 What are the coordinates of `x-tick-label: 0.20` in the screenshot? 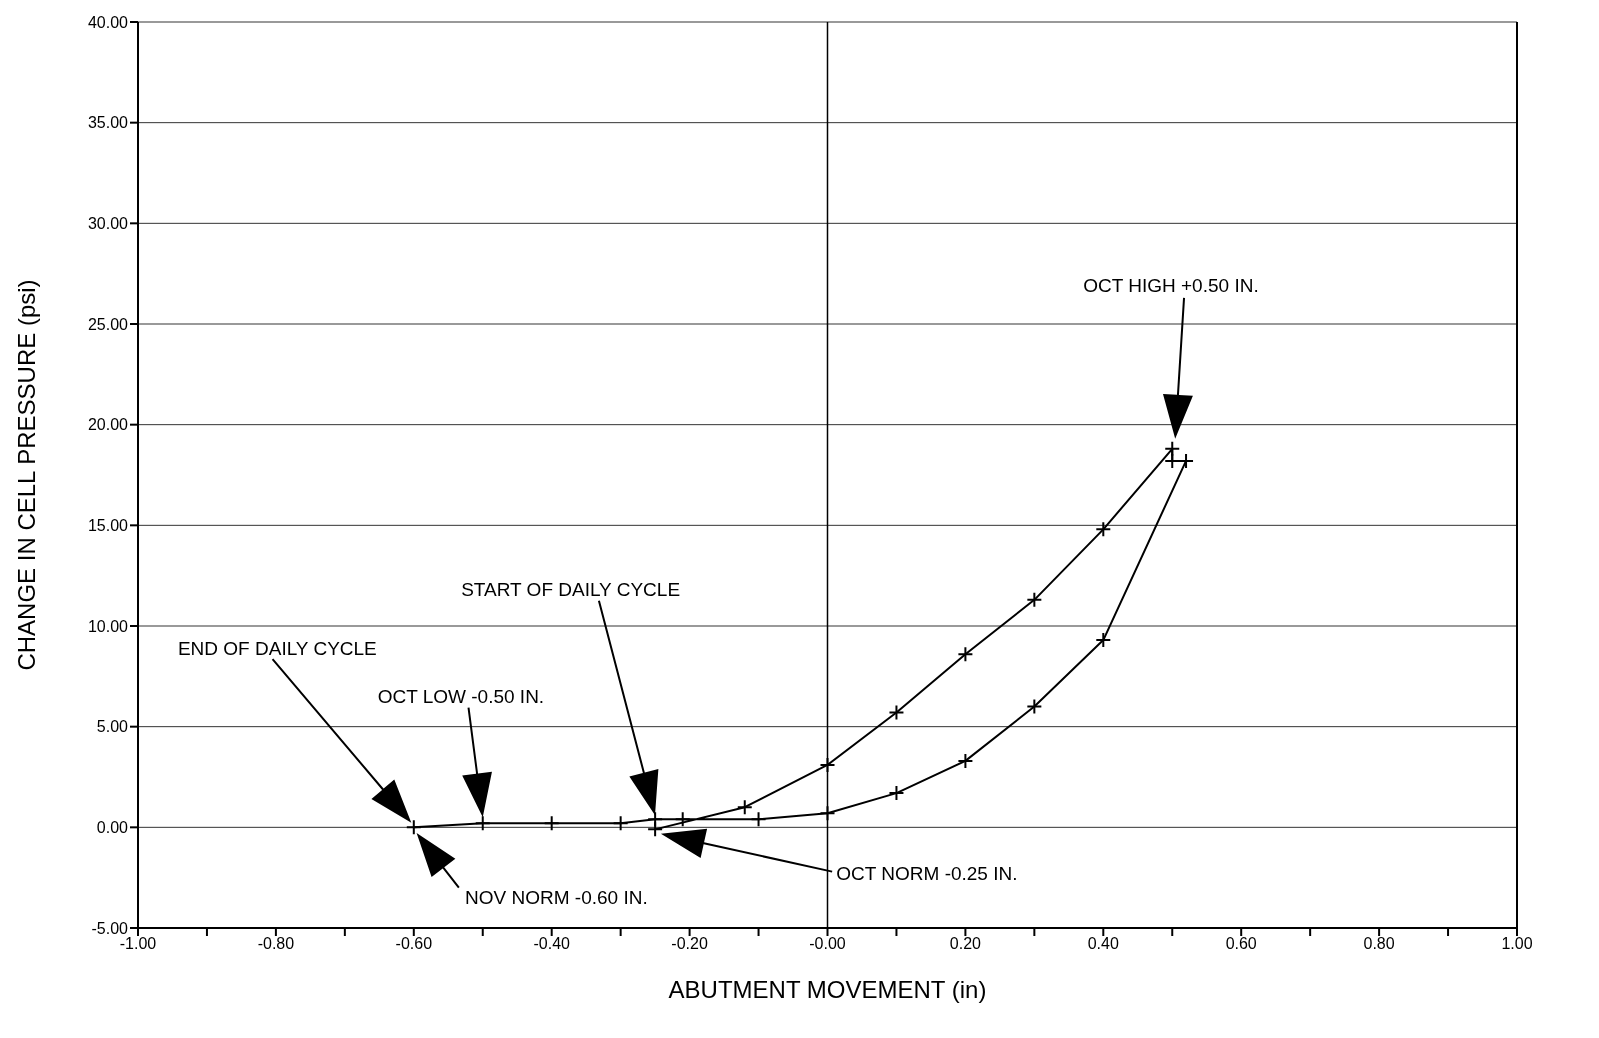 It's located at (965, 944).